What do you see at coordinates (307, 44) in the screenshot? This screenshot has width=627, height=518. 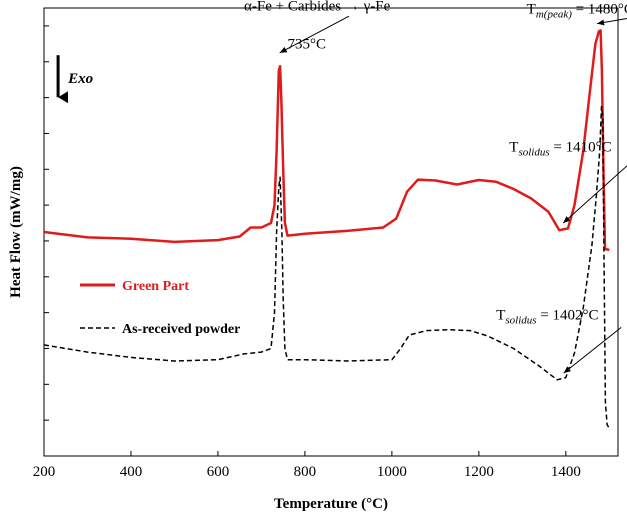 I see `annotation-1: 735°C` at bounding box center [307, 44].